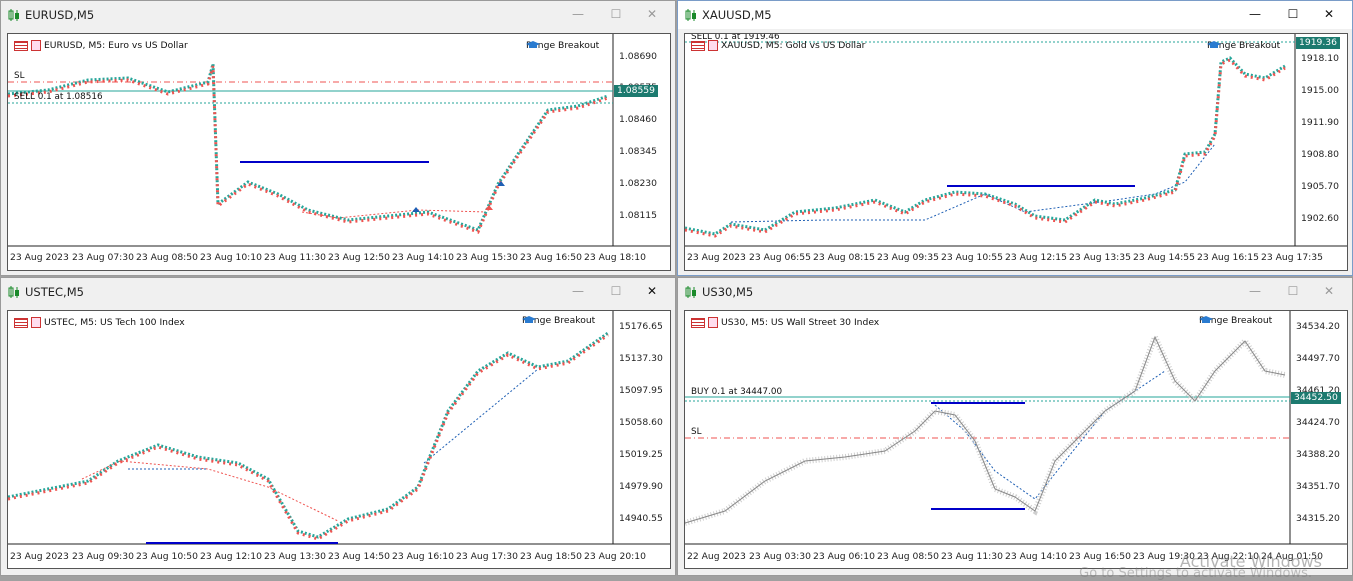 This screenshot has height=581, width=1353. I want to click on time-tick: 23 Aug 20:10, so click(615, 556).